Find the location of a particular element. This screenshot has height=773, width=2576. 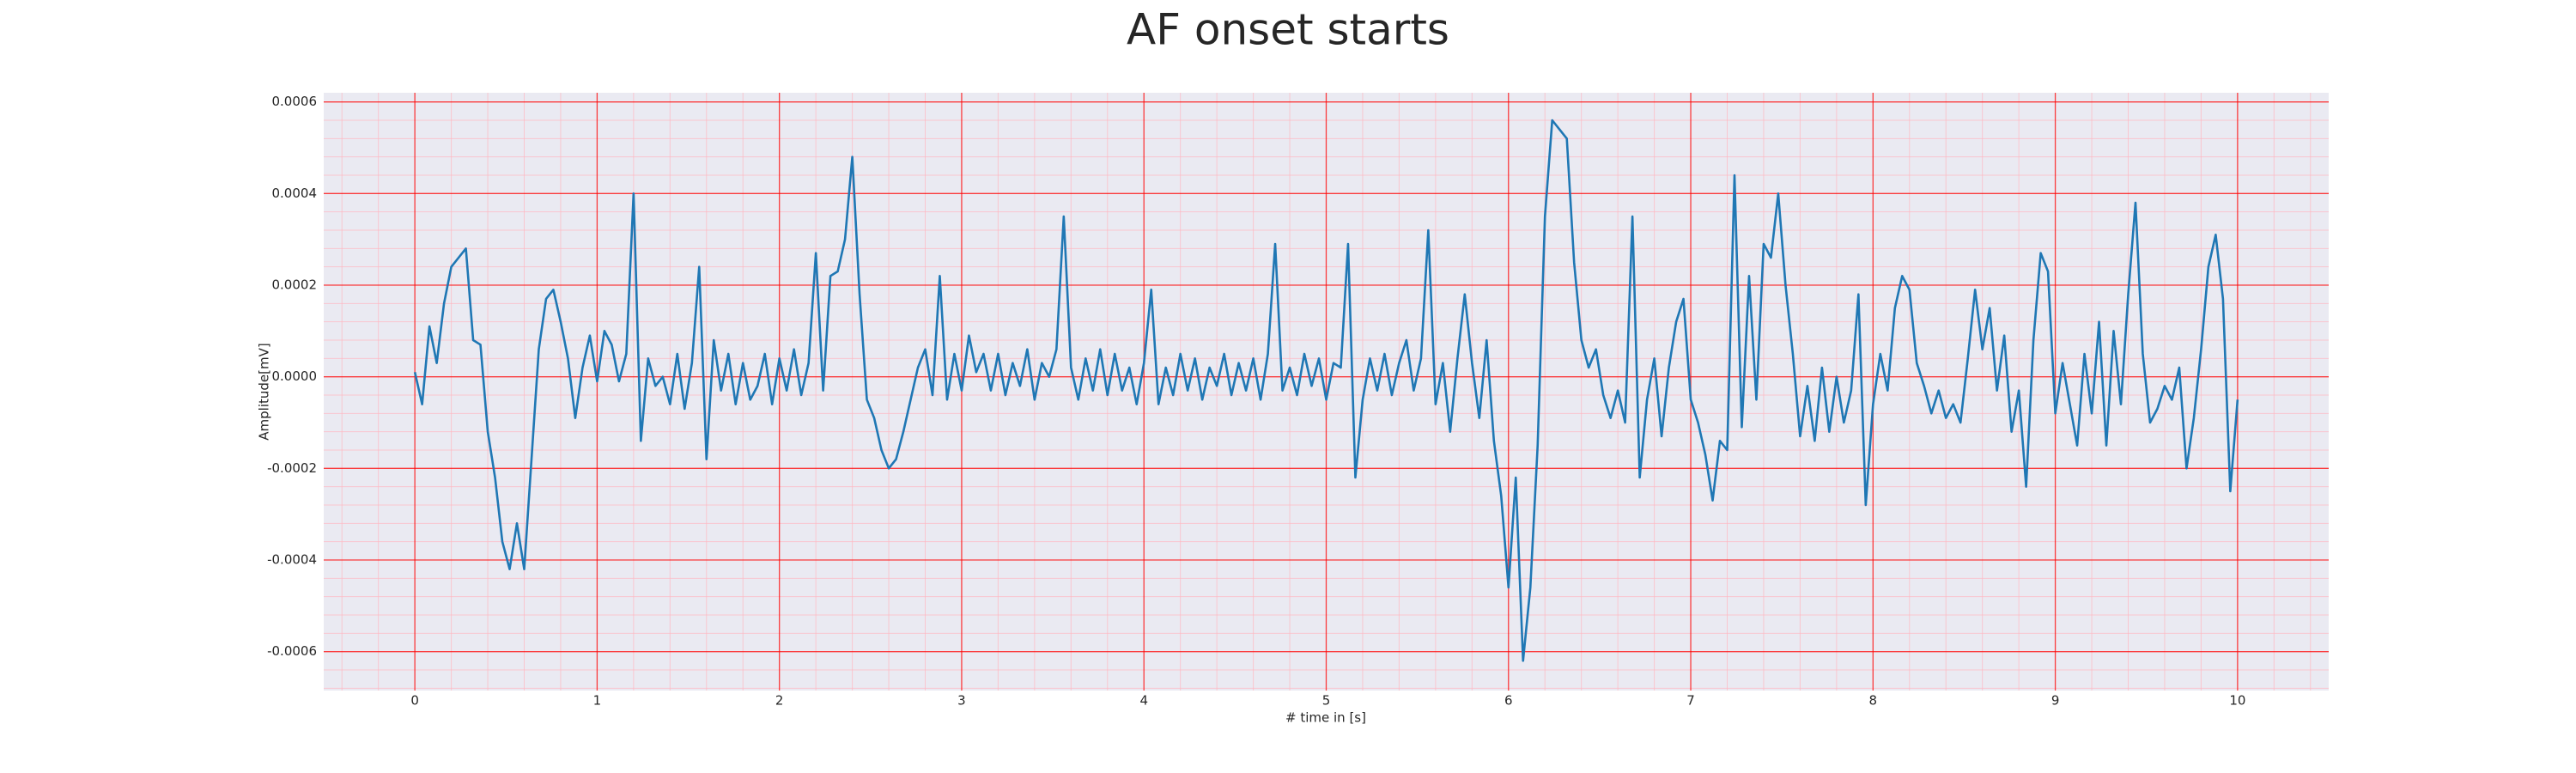

y-tick-label: 0.0002 is located at coordinates (295, 285).